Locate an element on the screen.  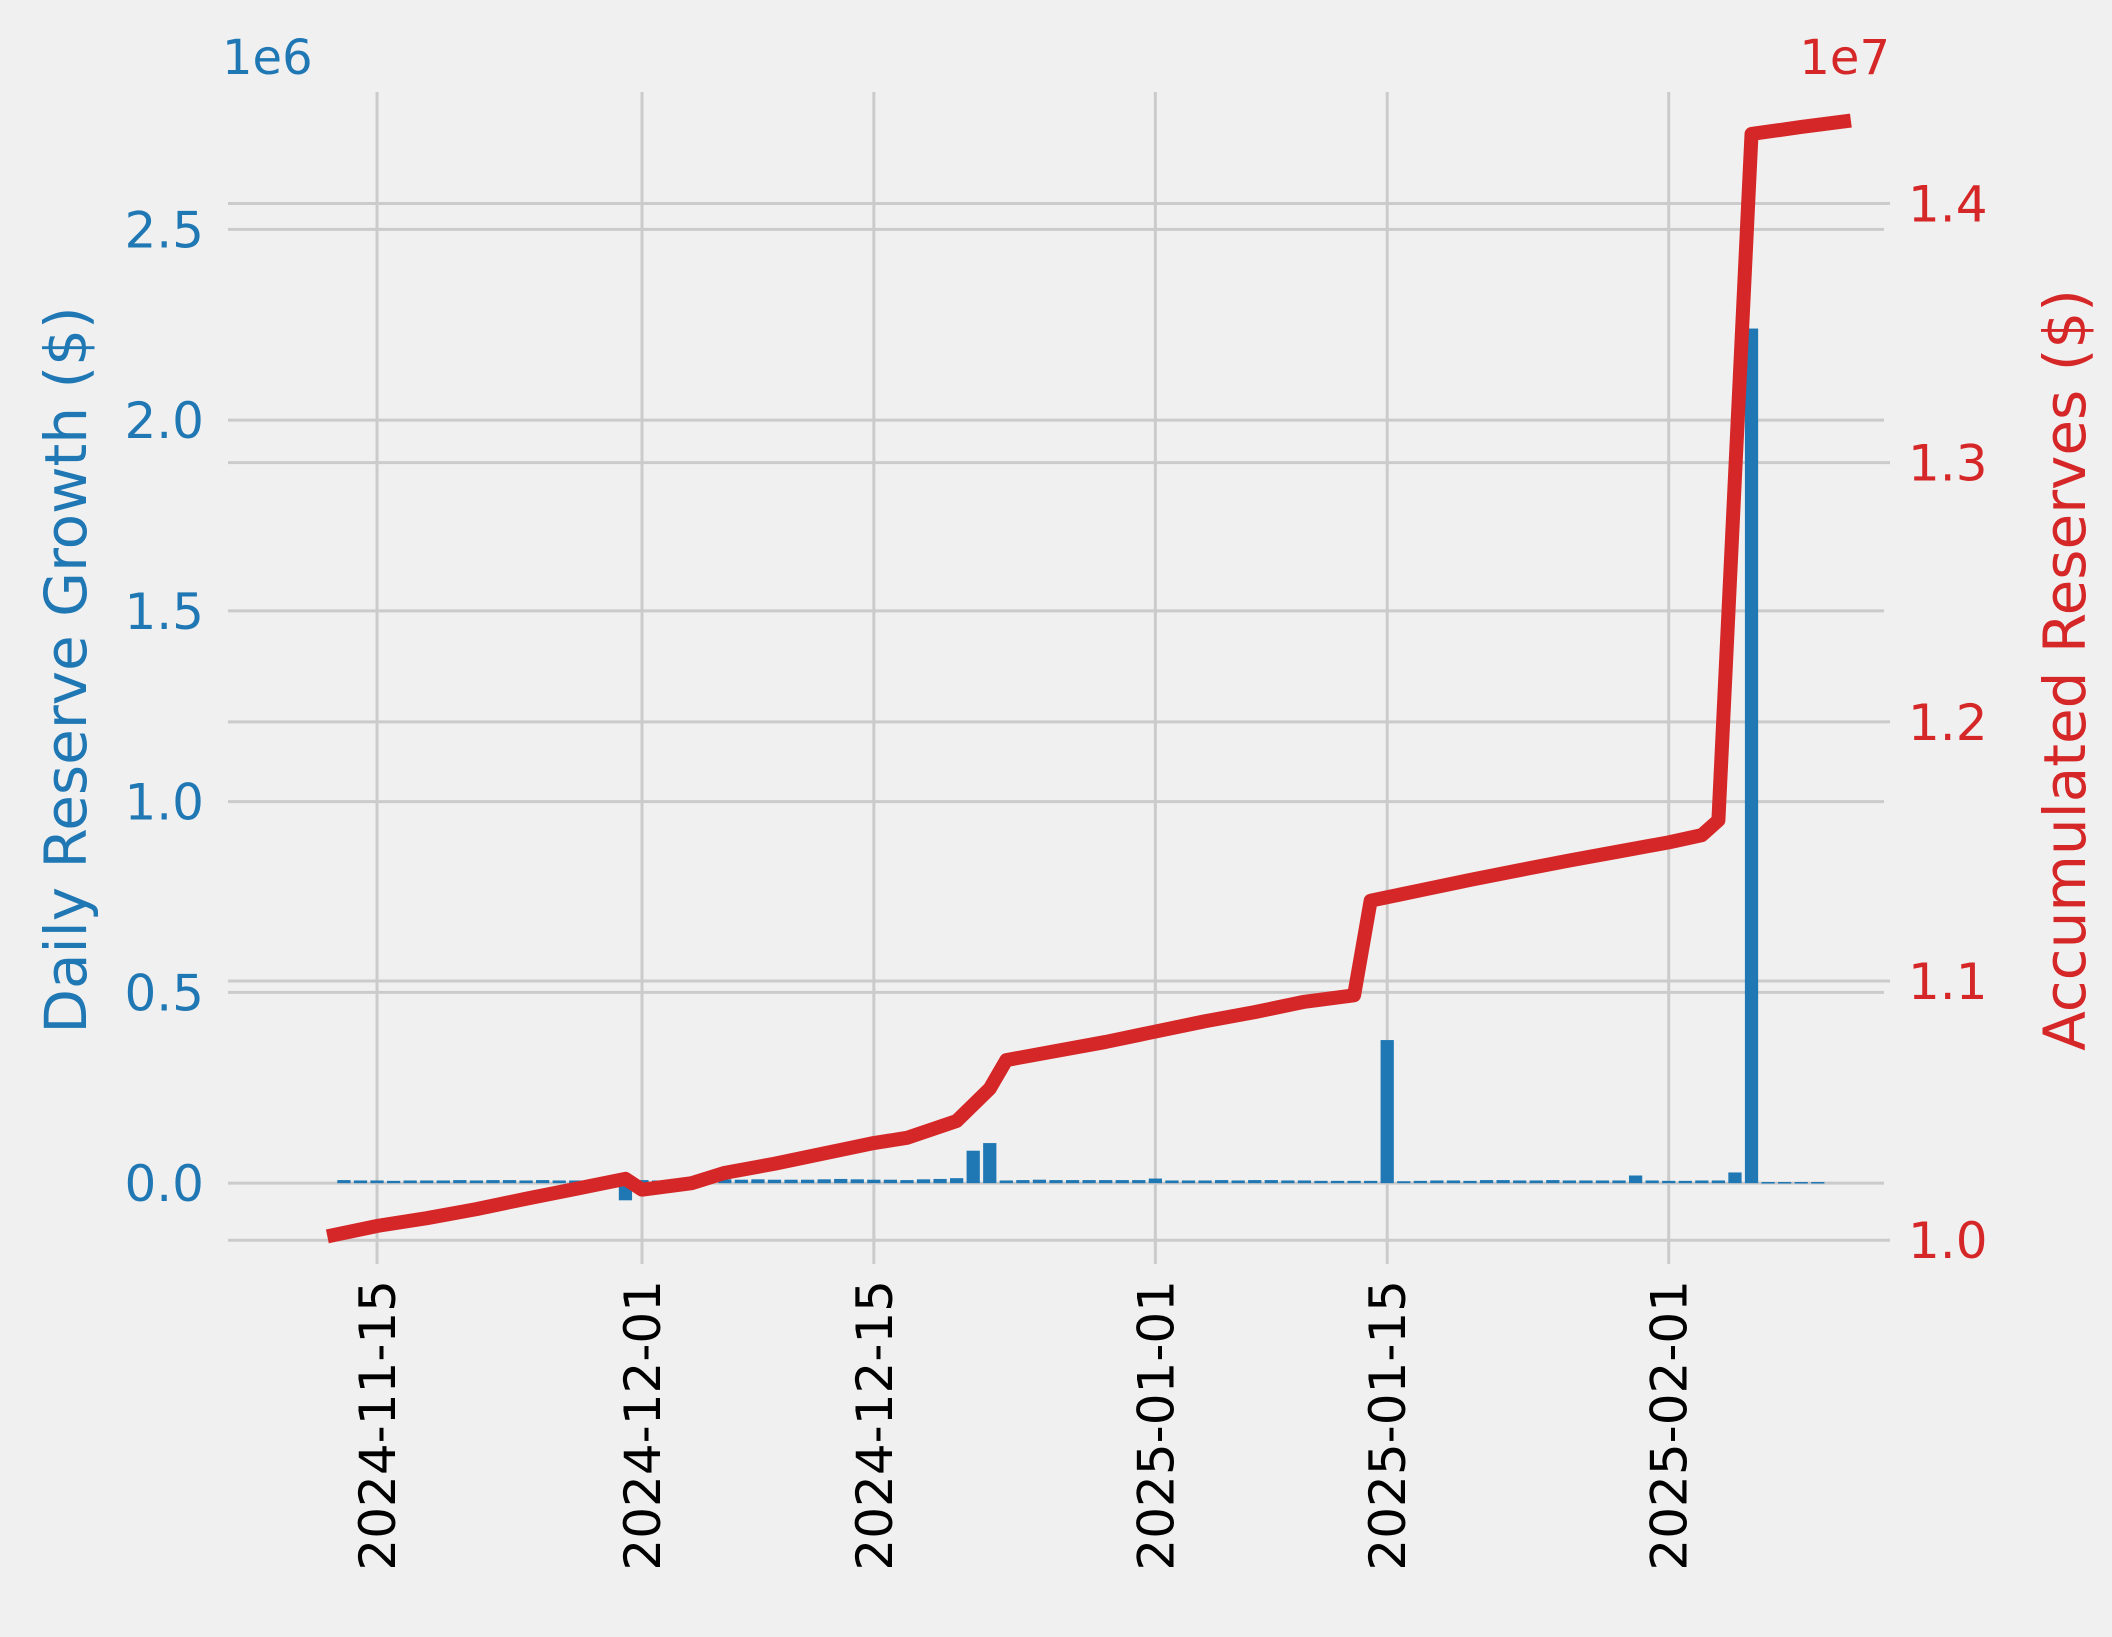
right-tick-label: 1.4 is located at coordinates (1948, 204).